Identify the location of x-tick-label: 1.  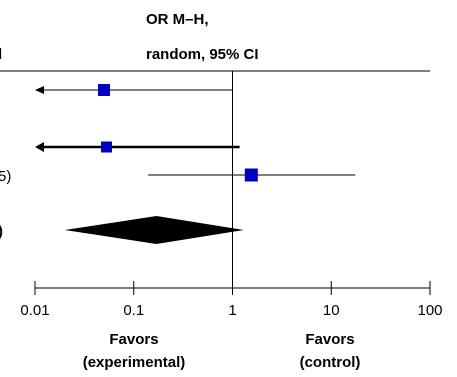
(232, 310).